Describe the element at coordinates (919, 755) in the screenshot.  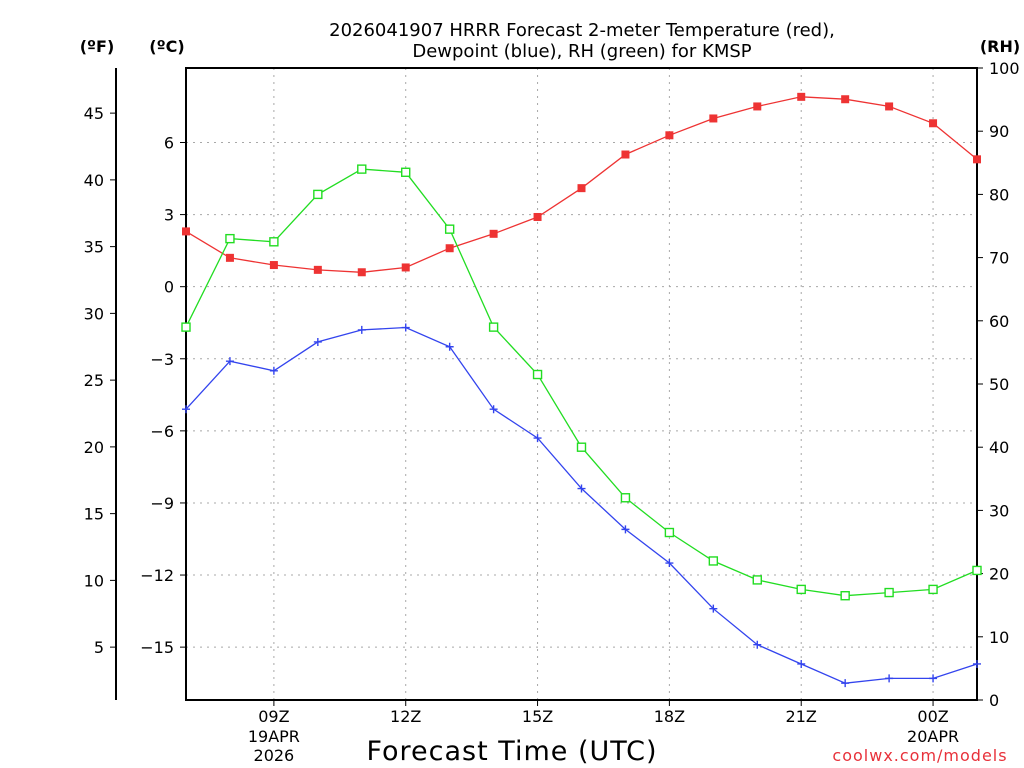
I see `credit-text: coolwx.com/models` at that location.